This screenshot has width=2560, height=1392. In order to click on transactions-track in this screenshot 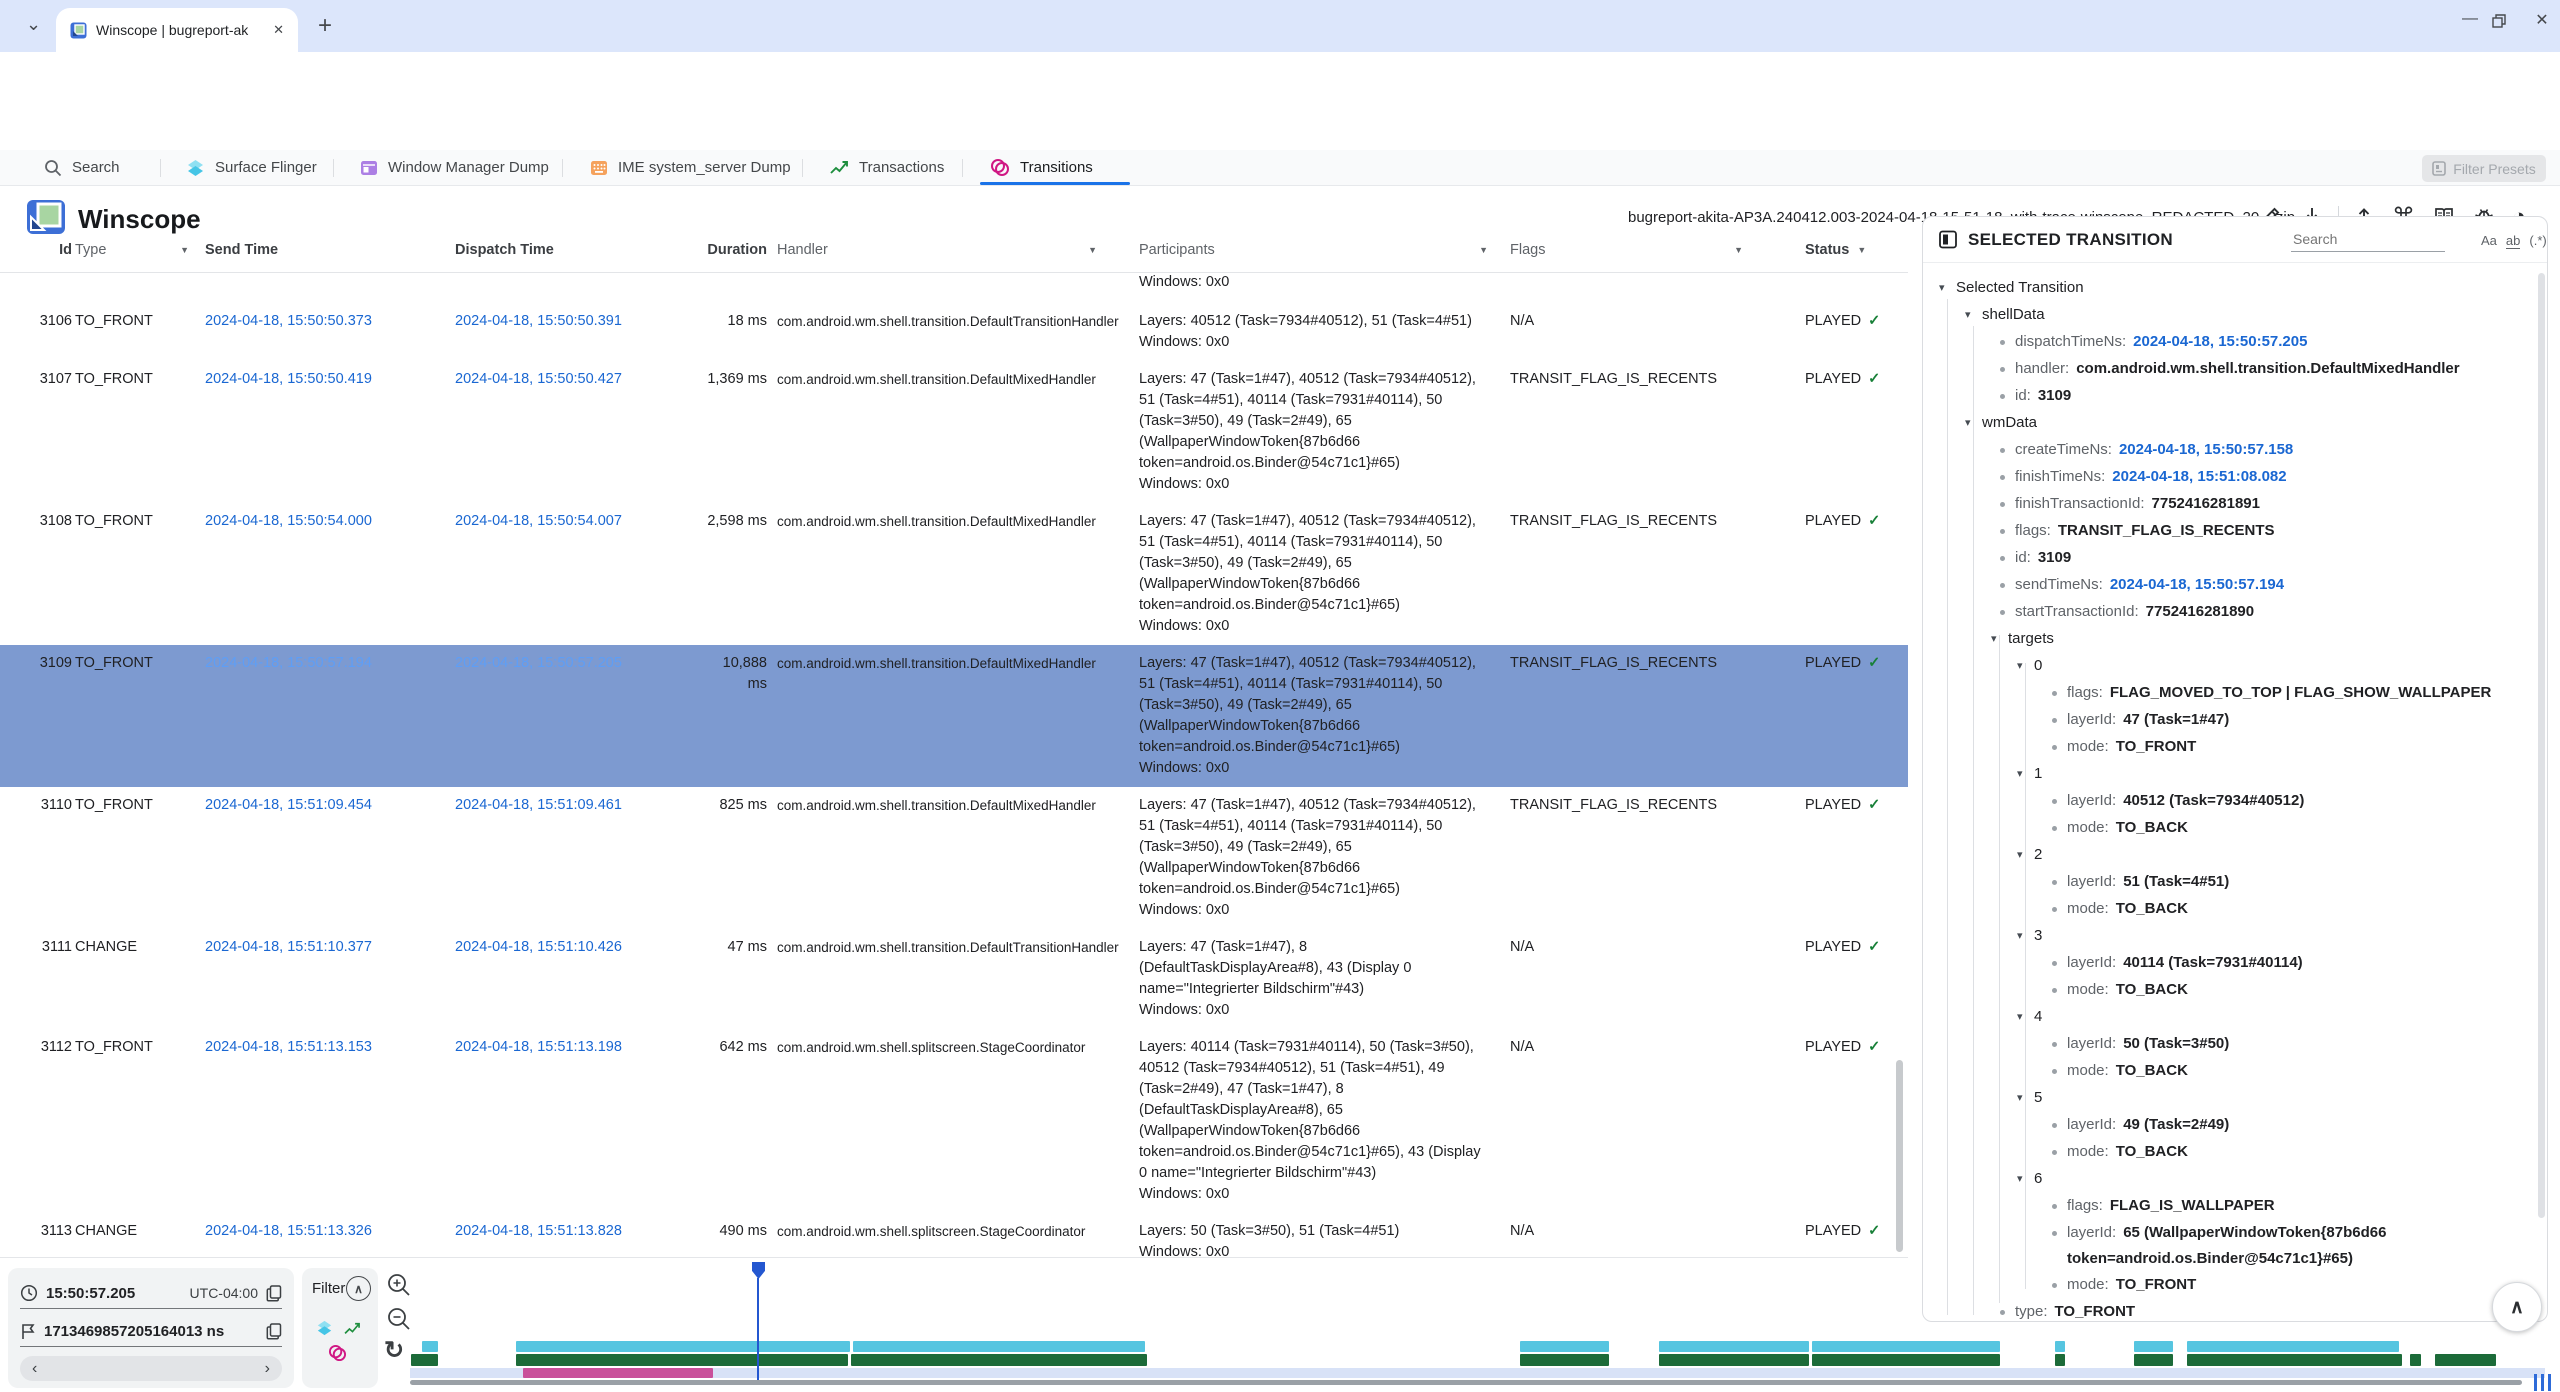, I will do `click(1477, 1360)`.